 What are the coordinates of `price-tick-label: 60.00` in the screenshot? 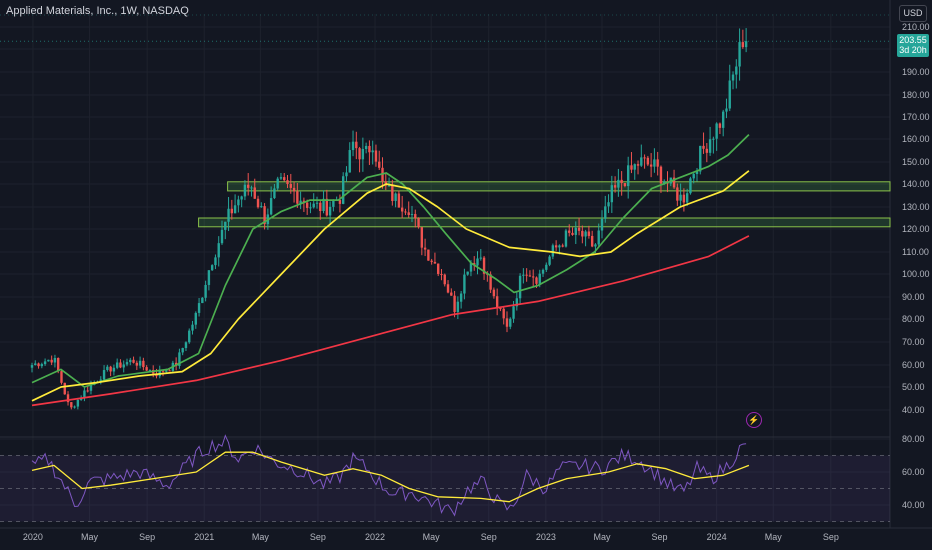 It's located at (913, 365).